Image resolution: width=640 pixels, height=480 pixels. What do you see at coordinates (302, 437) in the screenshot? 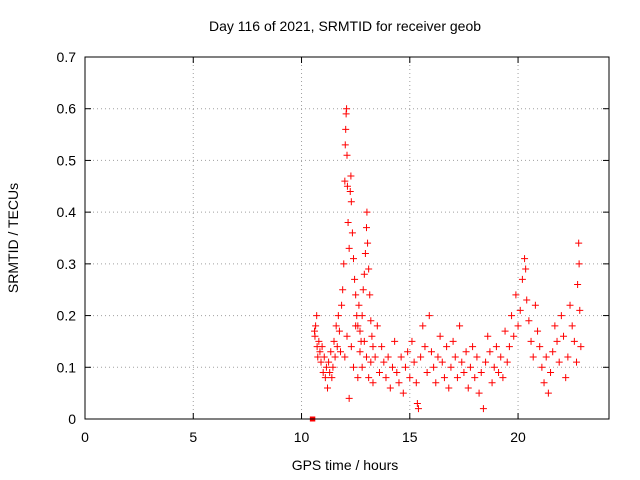
I see `x-tick-label: 10` at bounding box center [302, 437].